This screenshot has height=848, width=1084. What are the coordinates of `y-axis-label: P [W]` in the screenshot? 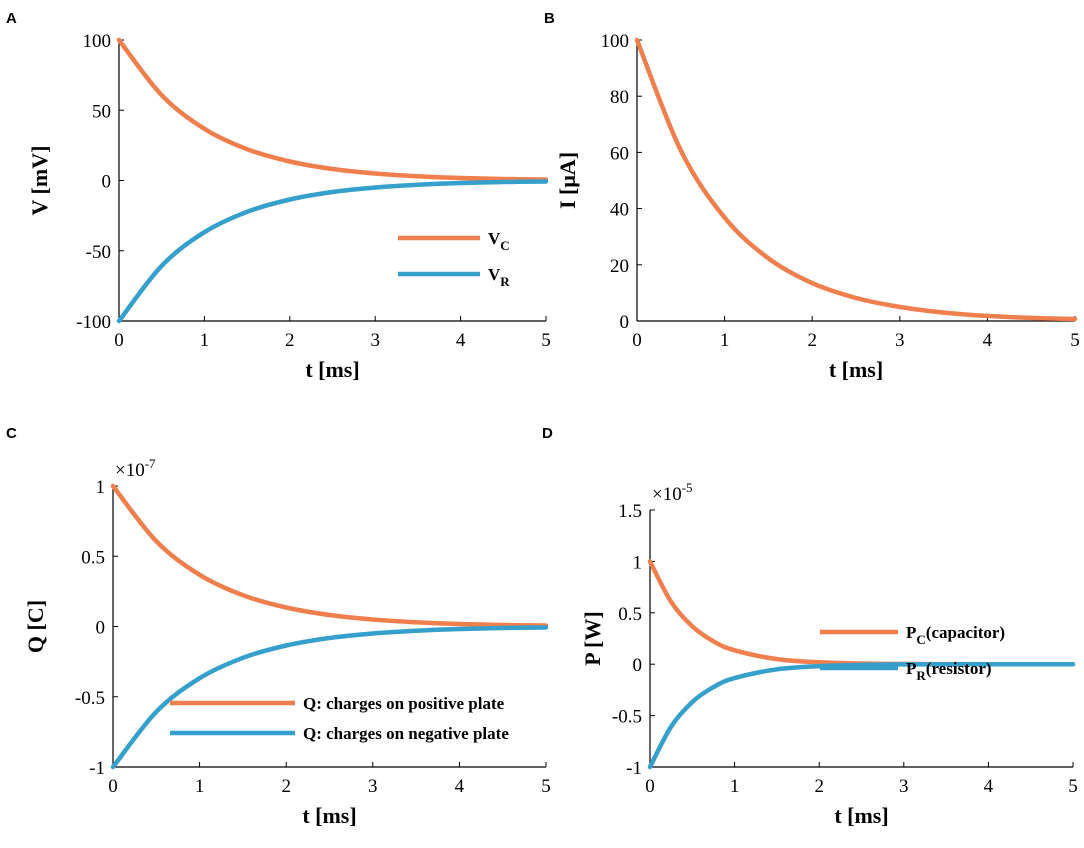 It's located at (592, 638).